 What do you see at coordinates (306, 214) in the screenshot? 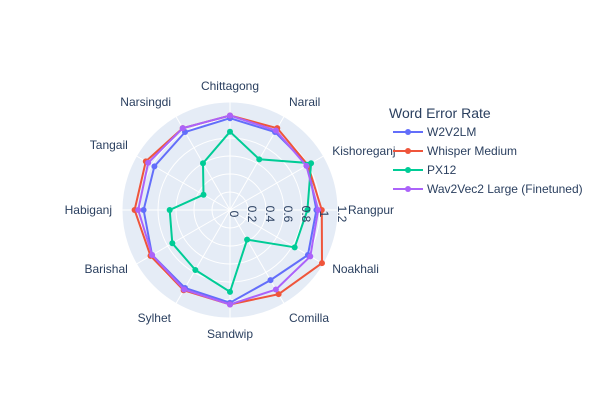
I see `radial-tick-label: 0.8` at bounding box center [306, 214].